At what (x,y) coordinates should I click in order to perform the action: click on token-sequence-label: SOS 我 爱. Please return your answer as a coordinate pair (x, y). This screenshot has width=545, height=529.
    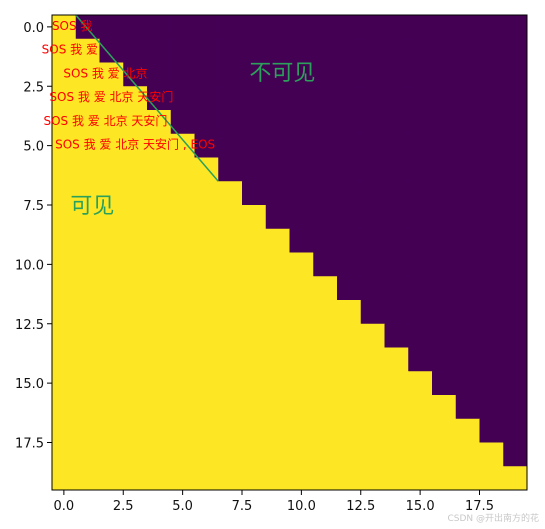
    Looking at the image, I should click on (70, 50).